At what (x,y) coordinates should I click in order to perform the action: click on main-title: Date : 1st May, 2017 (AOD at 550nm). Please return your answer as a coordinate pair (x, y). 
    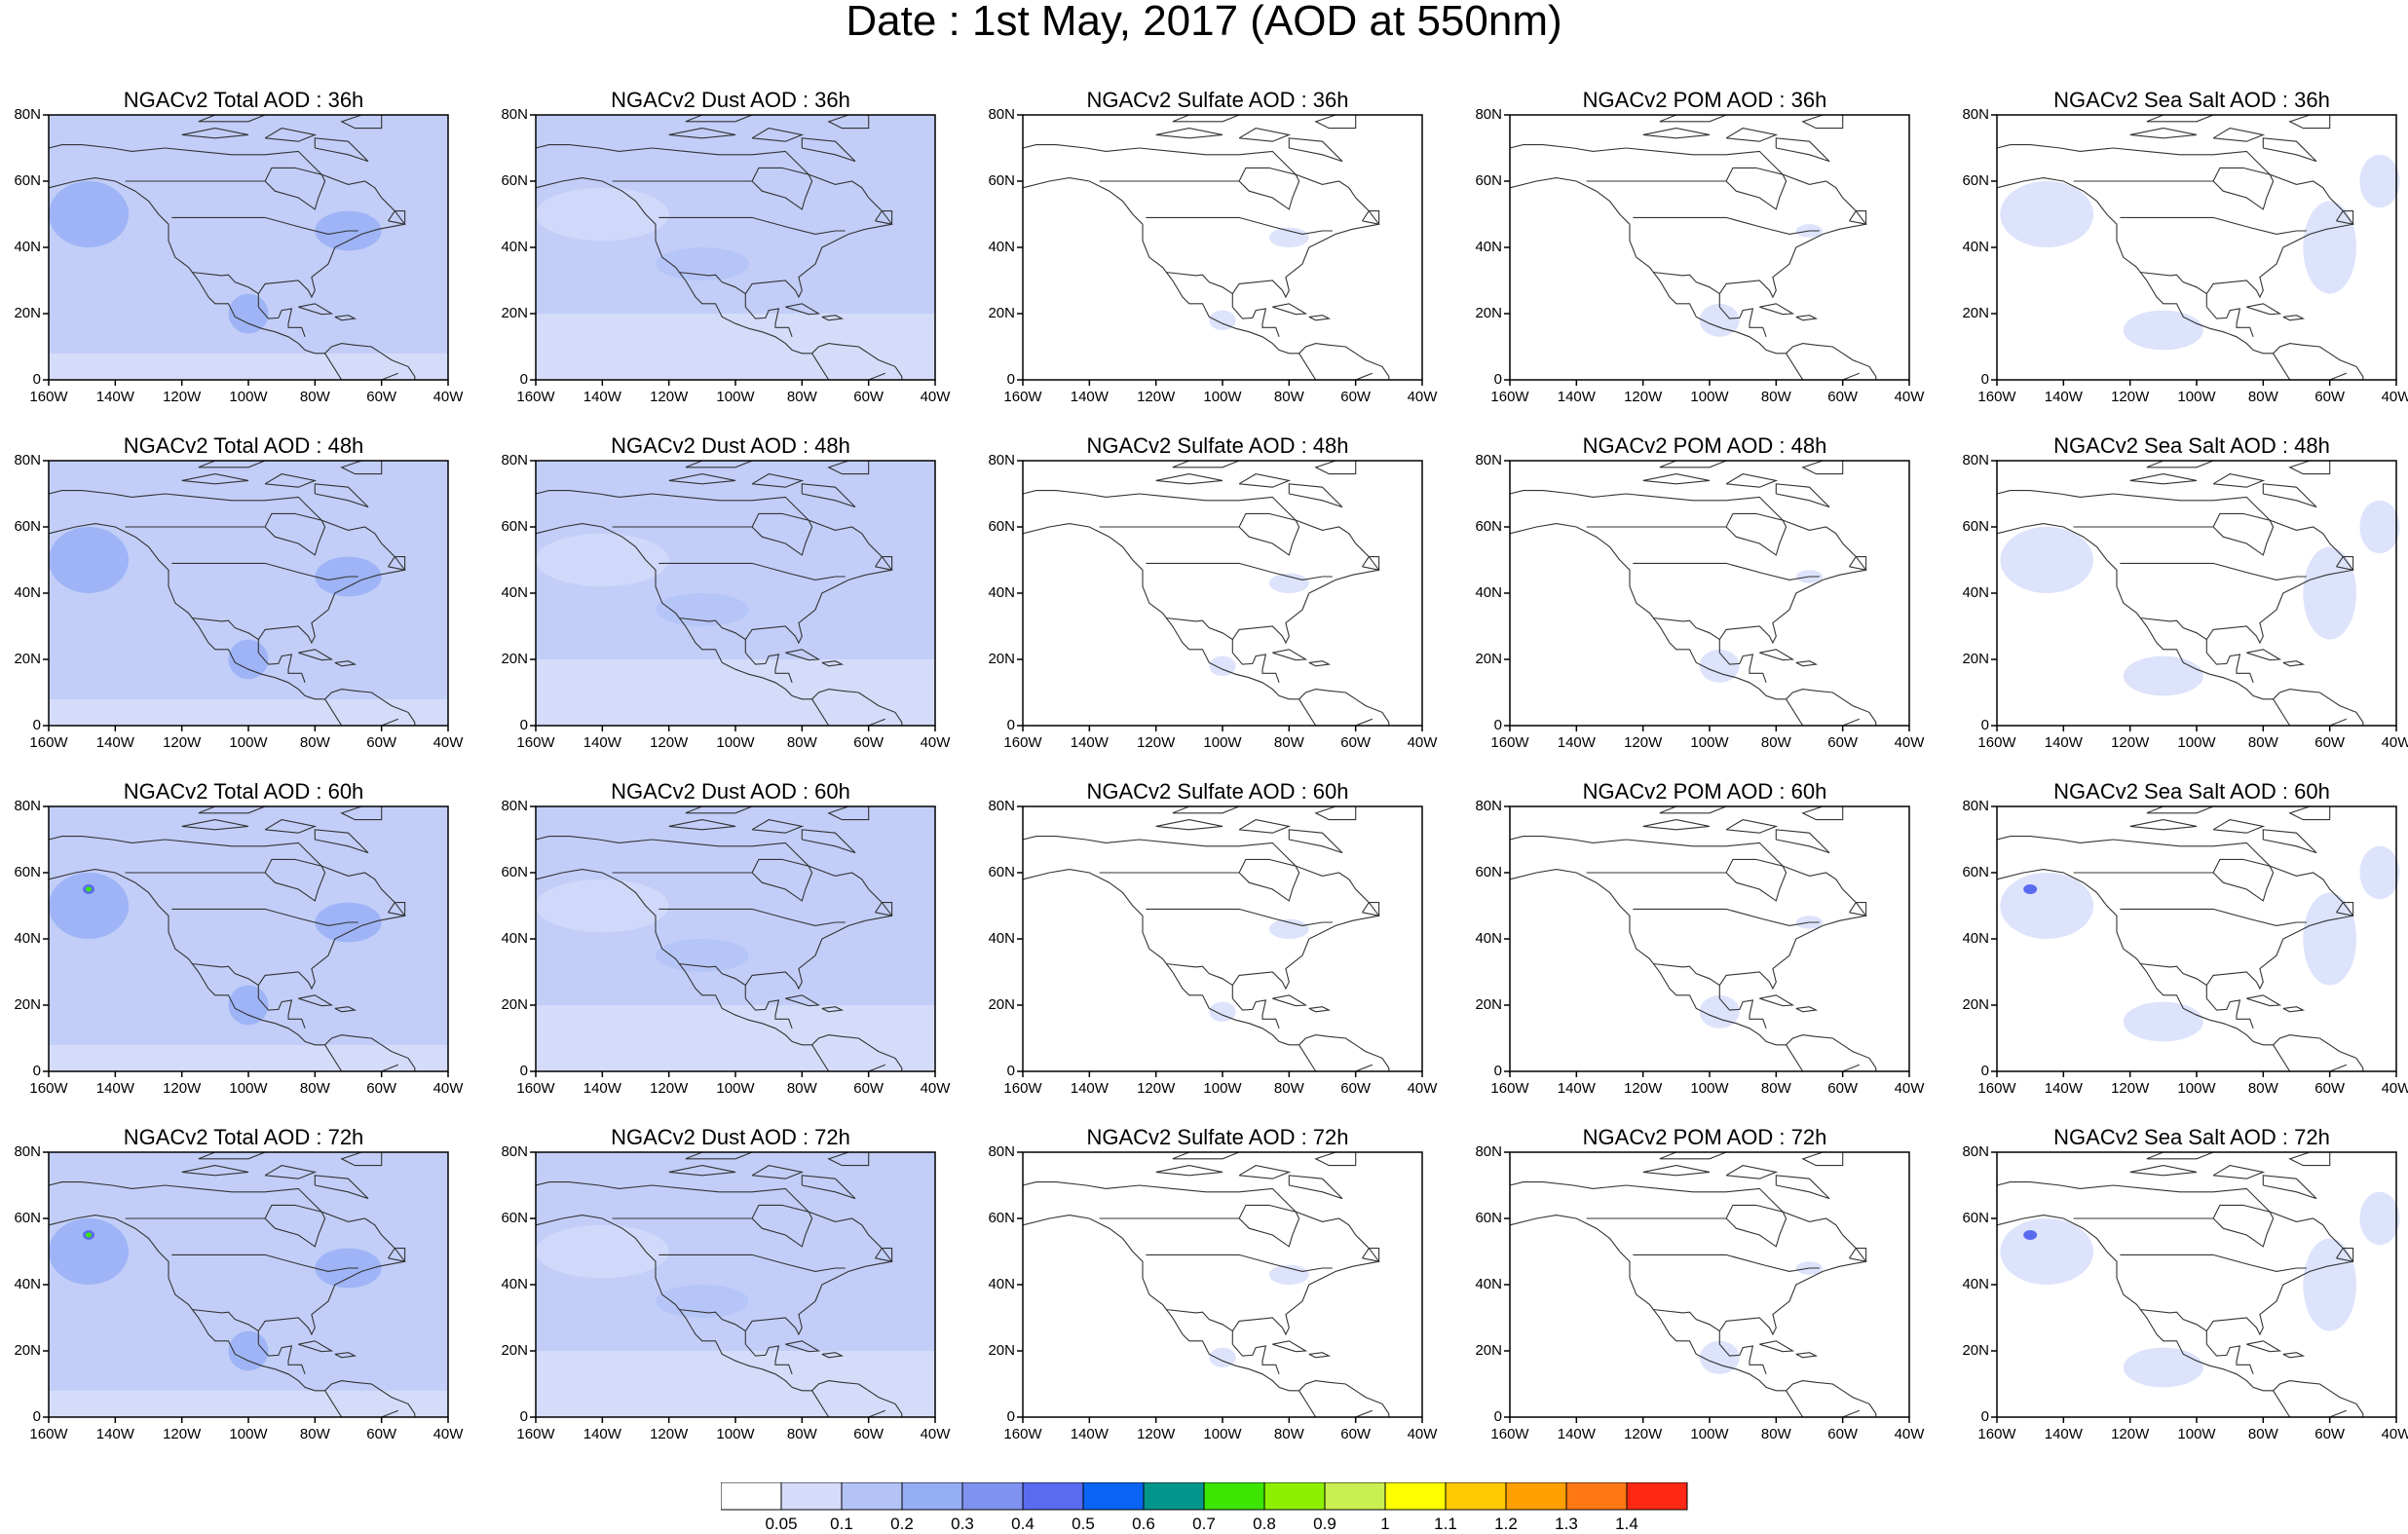
    Looking at the image, I should click on (1204, 22).